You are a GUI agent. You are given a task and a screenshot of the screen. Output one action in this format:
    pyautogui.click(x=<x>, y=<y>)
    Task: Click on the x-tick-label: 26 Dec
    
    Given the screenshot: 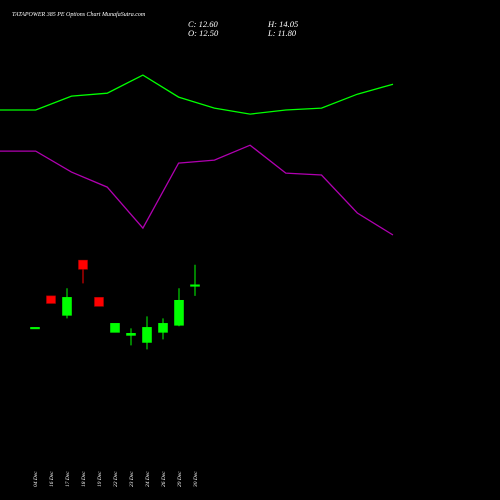 What is the action you would take?
    pyautogui.click(x=164, y=479)
    